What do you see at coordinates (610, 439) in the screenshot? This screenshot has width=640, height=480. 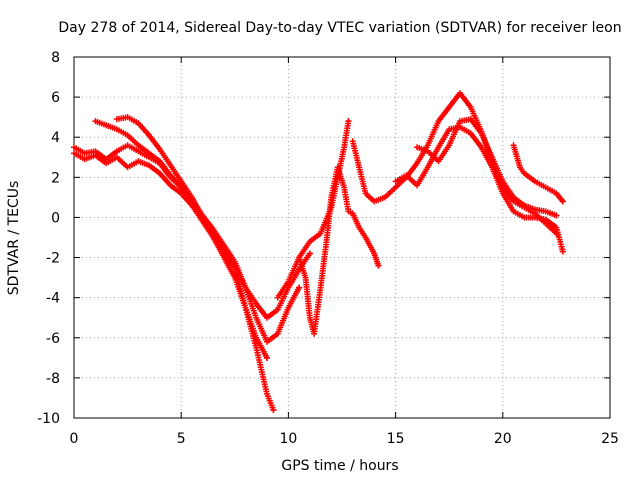 I see `x-tick-label: 25` at bounding box center [610, 439].